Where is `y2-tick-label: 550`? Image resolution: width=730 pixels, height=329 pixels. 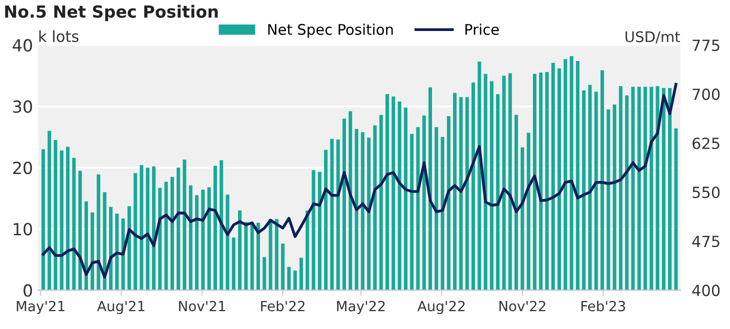 y2-tick-label: 550 is located at coordinates (706, 192).